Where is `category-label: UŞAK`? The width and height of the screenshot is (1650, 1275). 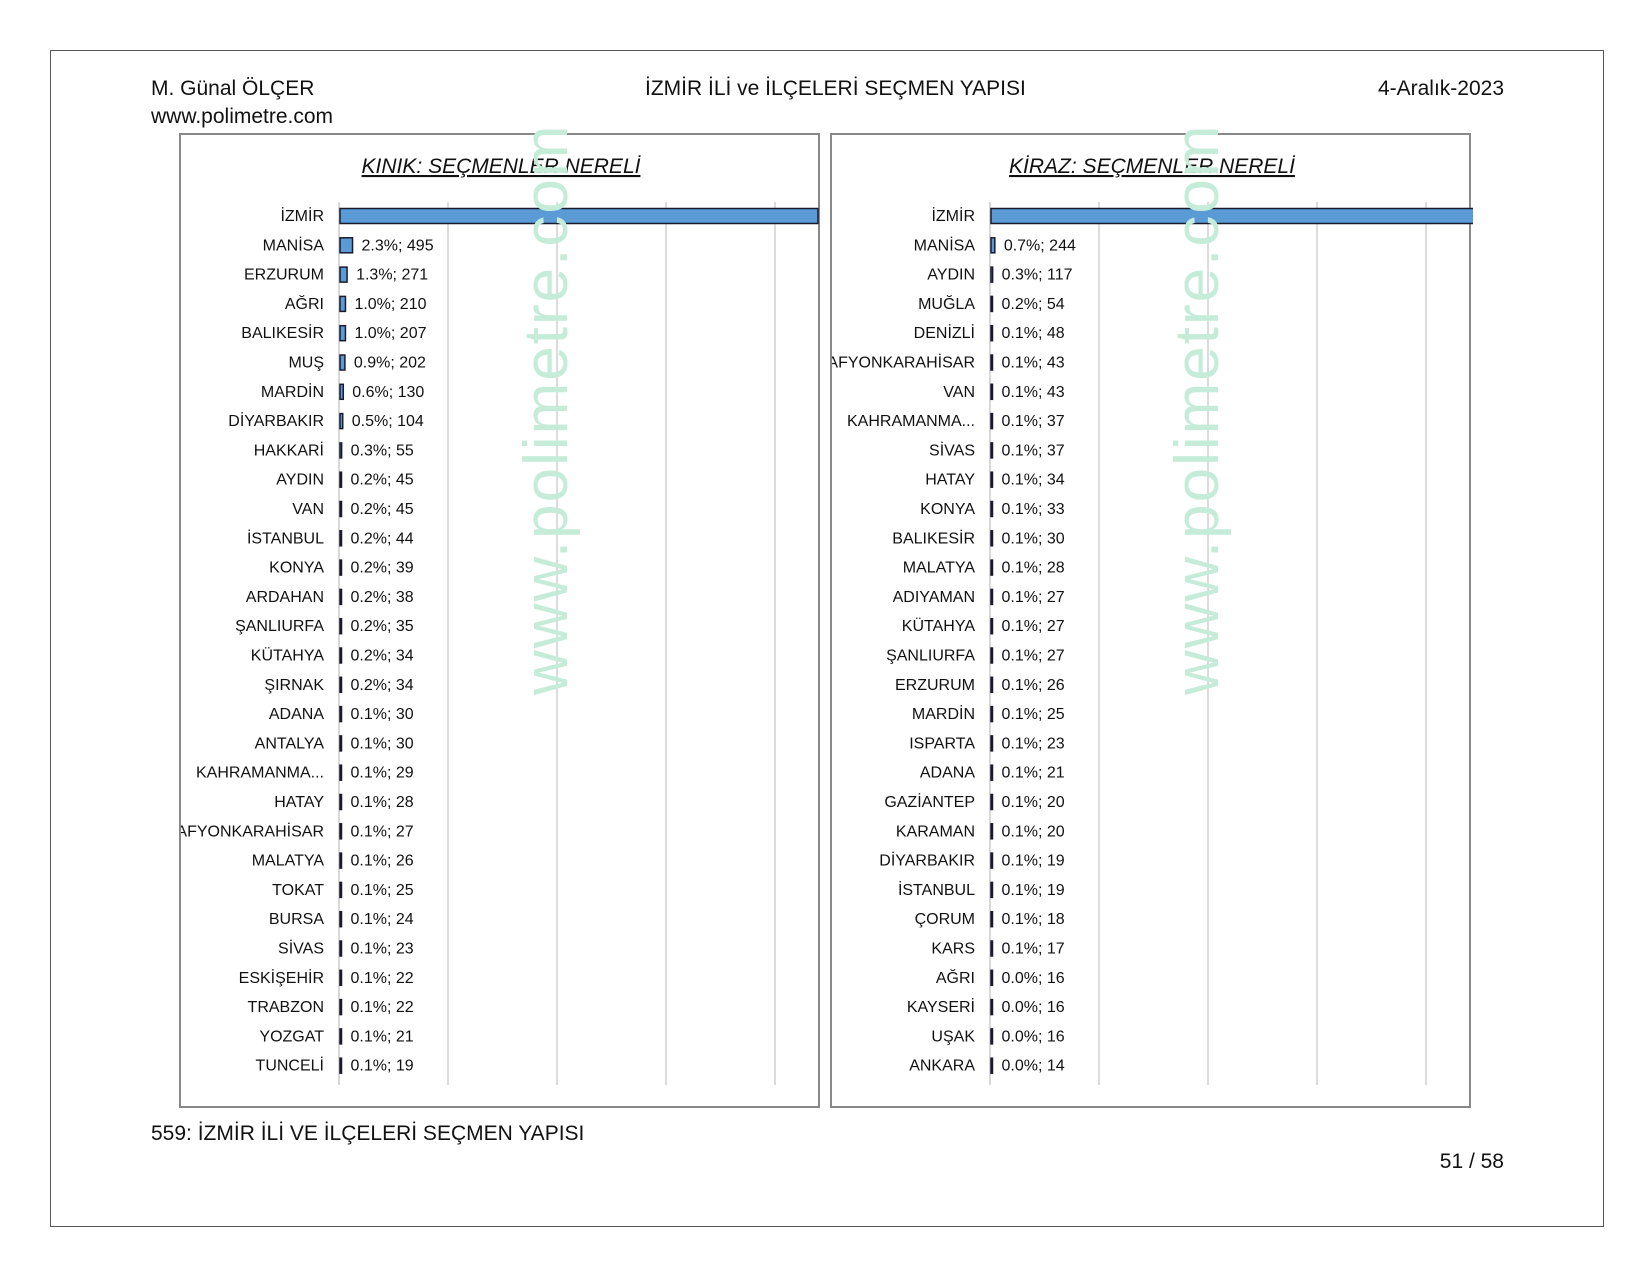 category-label: UŞAK is located at coordinates (953, 1036).